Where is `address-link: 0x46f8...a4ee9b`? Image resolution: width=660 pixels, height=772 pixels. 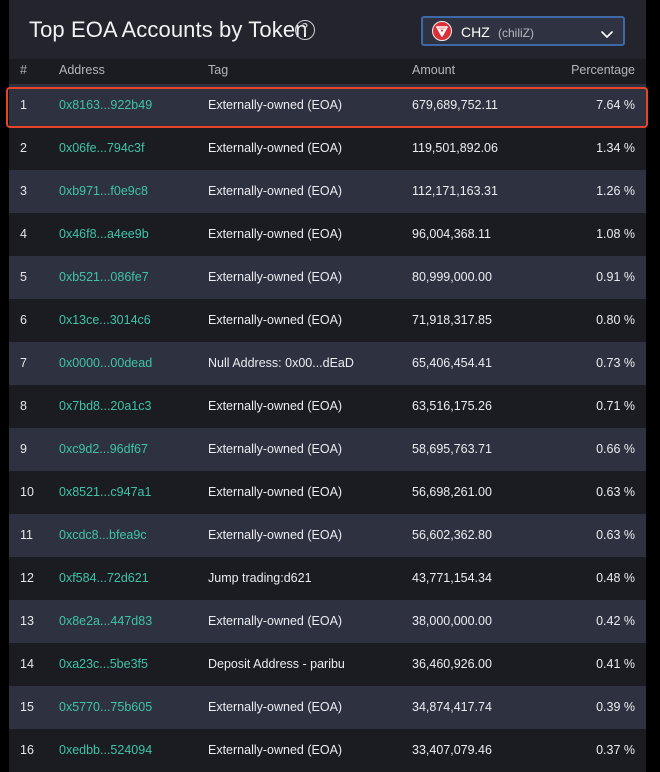 address-link: 0x46f8...a4ee9b is located at coordinates (104, 234).